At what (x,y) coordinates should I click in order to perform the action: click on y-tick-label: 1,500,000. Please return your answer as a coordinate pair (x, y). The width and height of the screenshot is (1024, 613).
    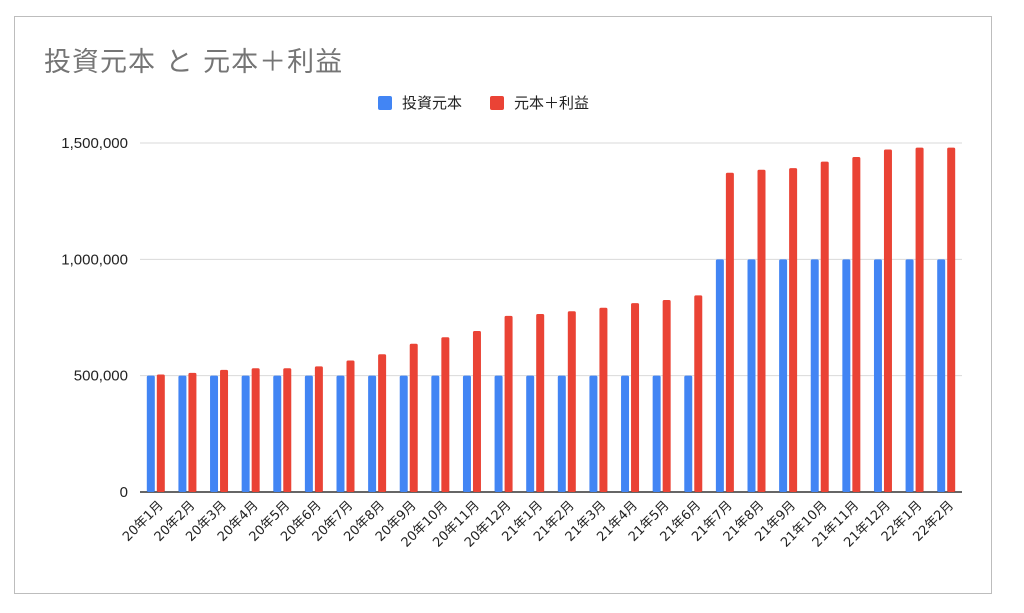
    Looking at the image, I should click on (94, 143).